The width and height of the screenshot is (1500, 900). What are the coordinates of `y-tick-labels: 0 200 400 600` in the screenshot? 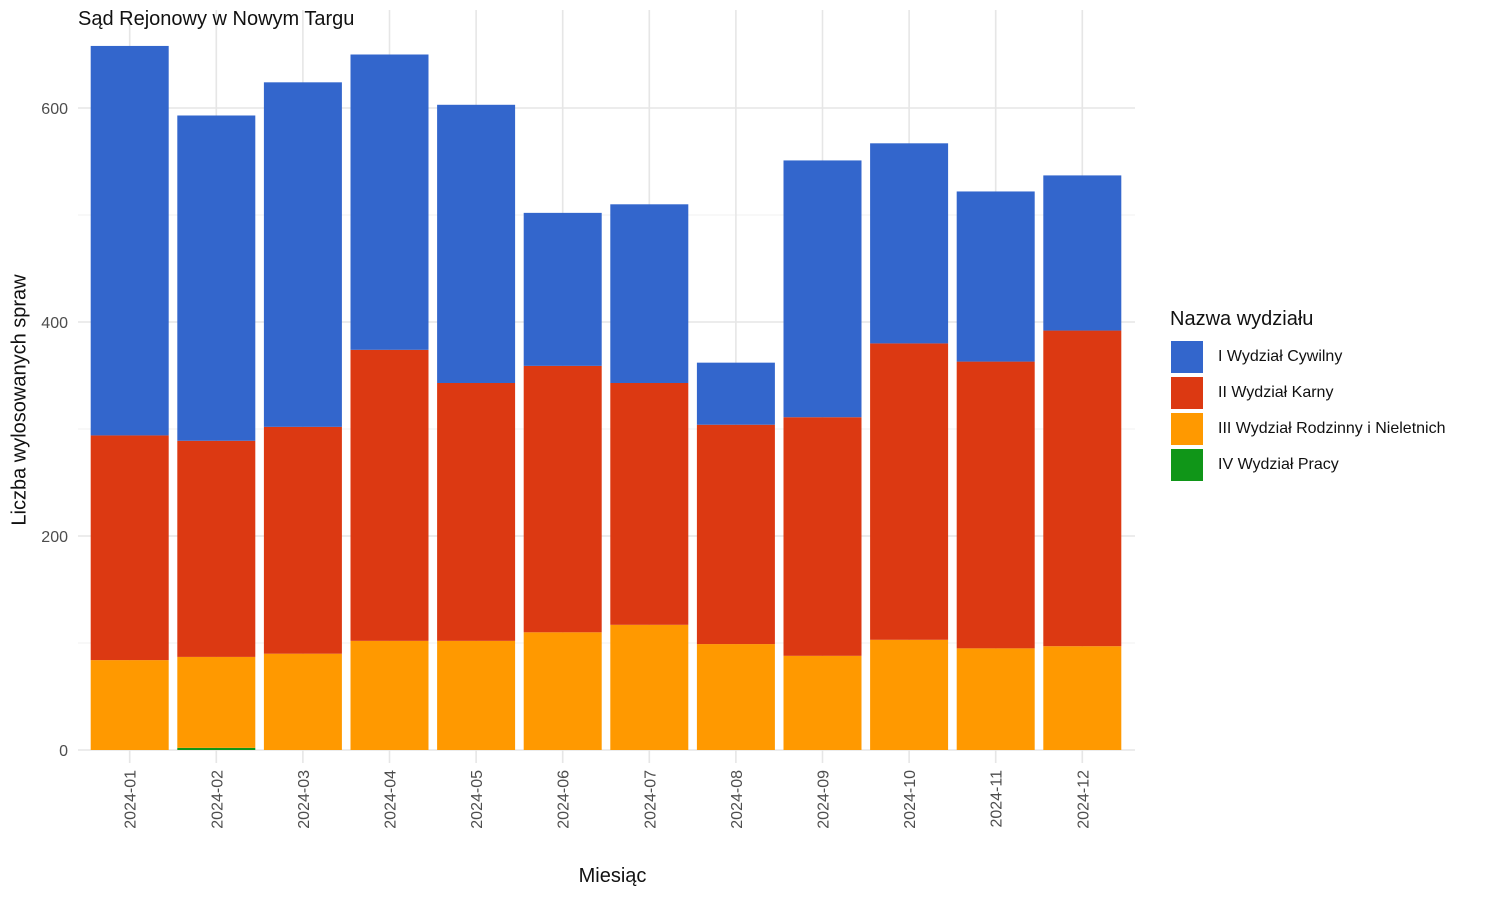 It's located at (54, 430).